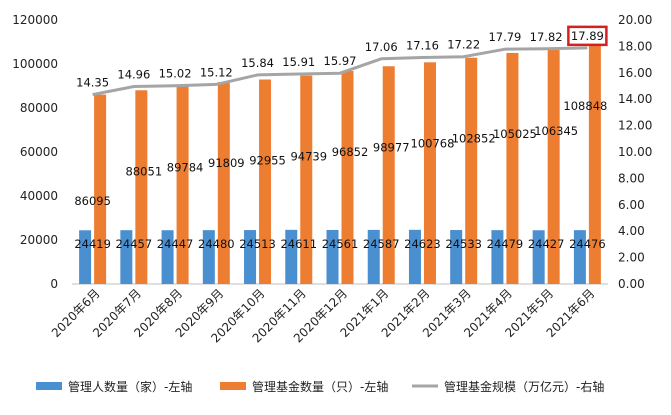 The image size is (671, 415). I want to click on label-fund-size: 17.79, so click(504, 37).